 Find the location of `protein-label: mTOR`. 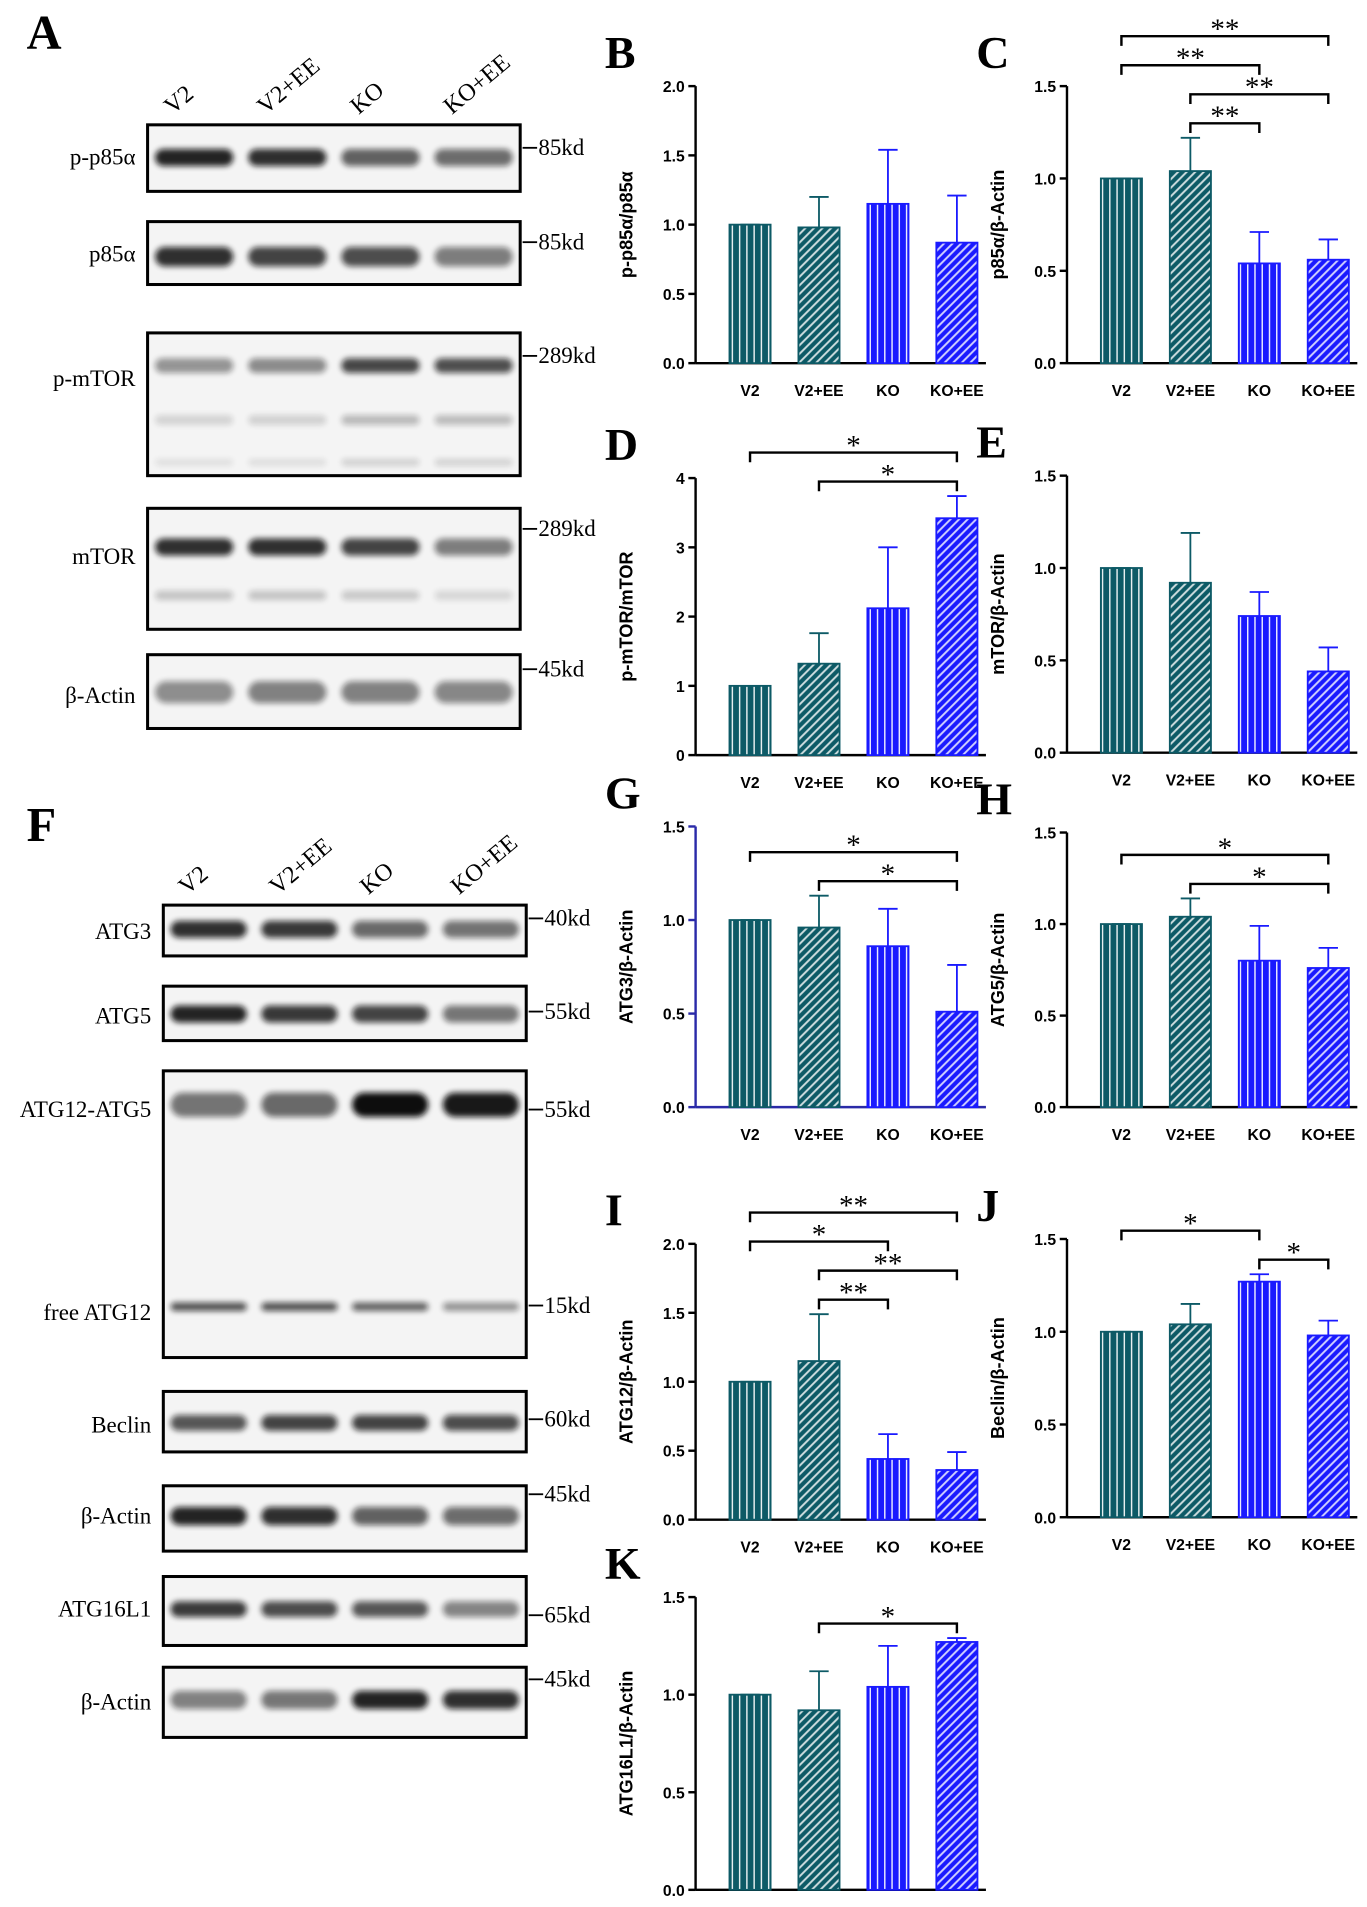

protein-label: mTOR is located at coordinates (104, 556).